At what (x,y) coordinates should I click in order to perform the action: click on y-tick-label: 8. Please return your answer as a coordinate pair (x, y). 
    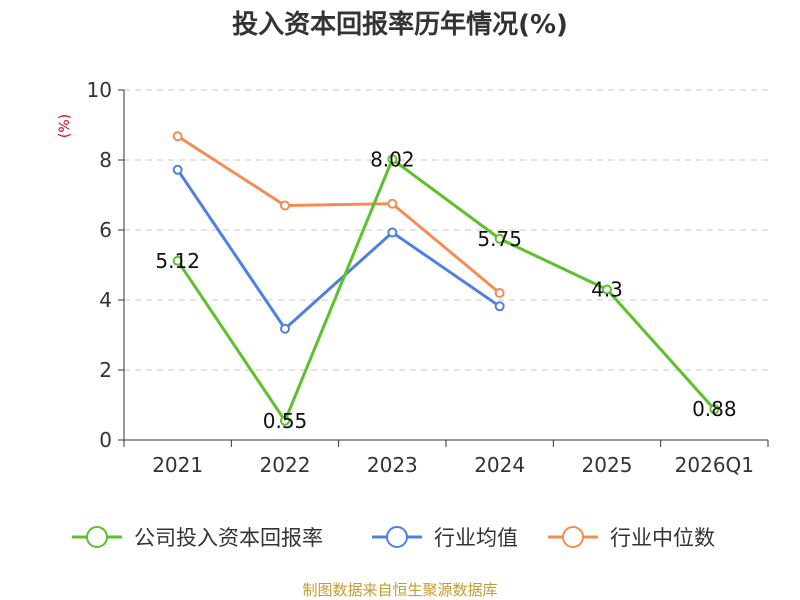
    Looking at the image, I should click on (105, 160).